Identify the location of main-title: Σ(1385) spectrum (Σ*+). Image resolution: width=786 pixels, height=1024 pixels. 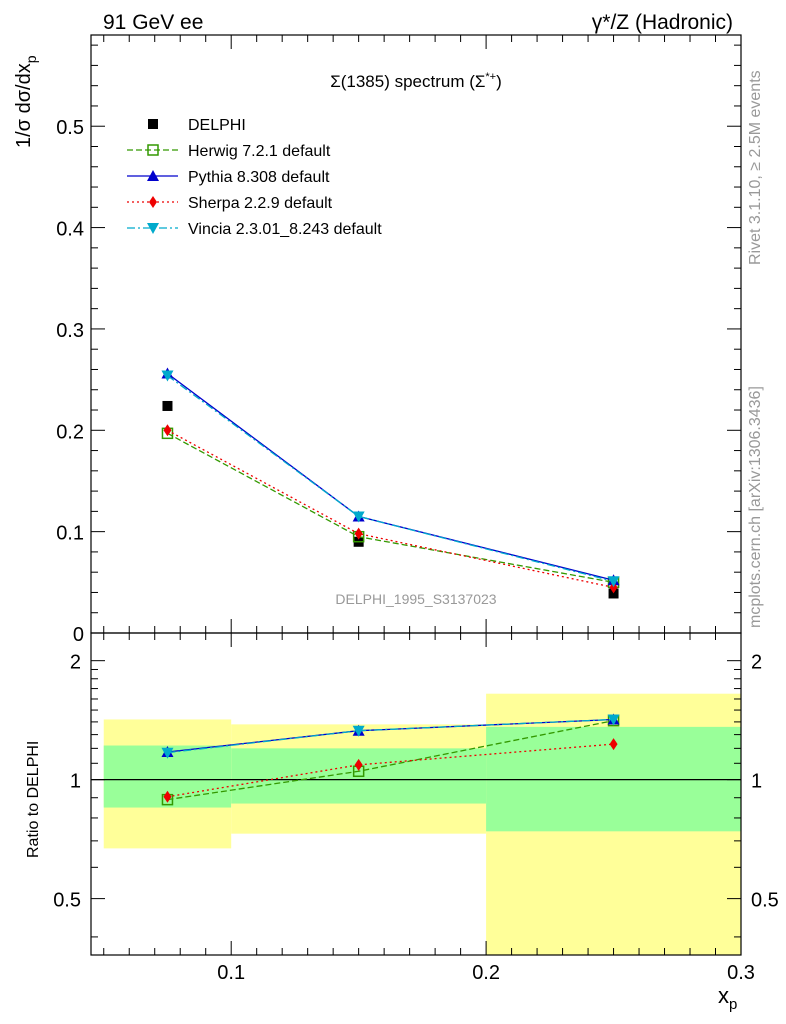
(416, 81).